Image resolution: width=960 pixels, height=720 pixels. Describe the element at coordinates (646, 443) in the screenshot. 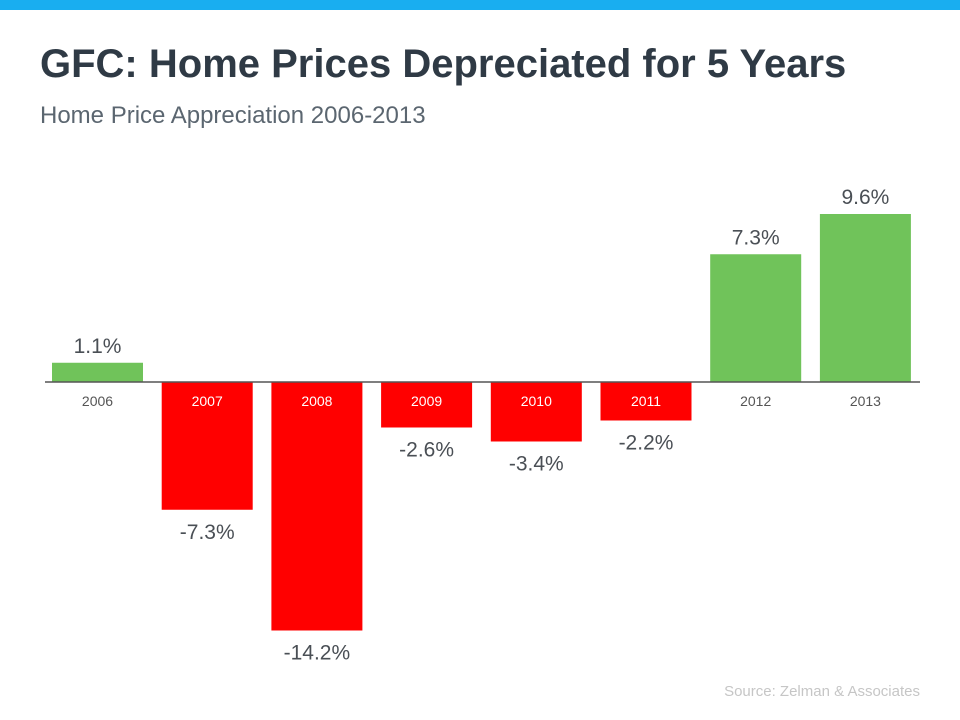

I see `data-label: -2.2%` at that location.